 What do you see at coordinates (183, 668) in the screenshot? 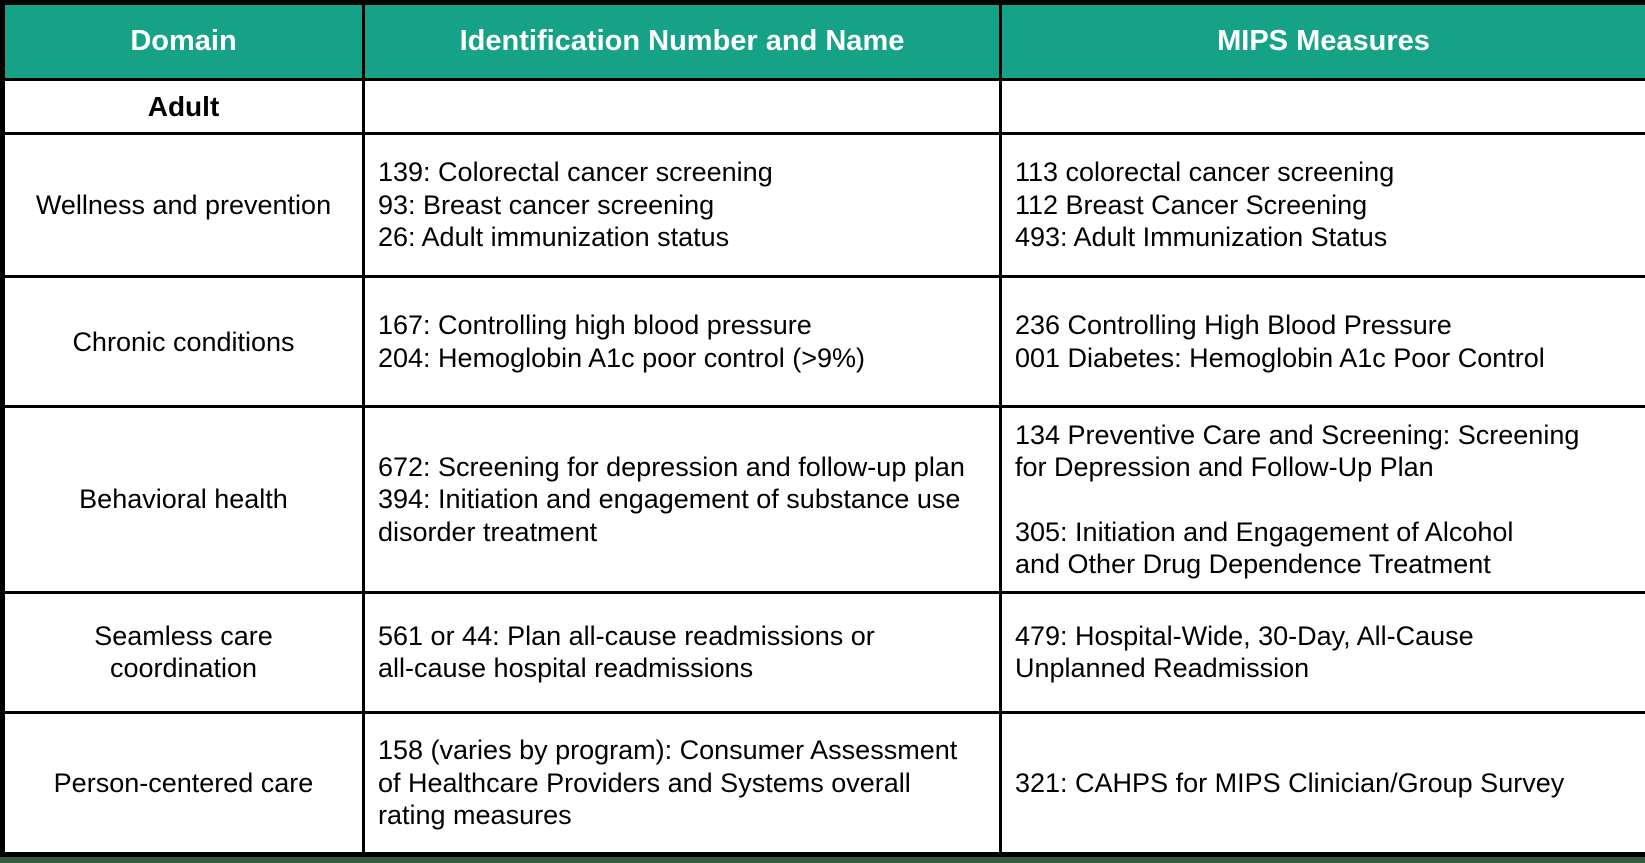
I see `cell-line: coordination` at bounding box center [183, 668].